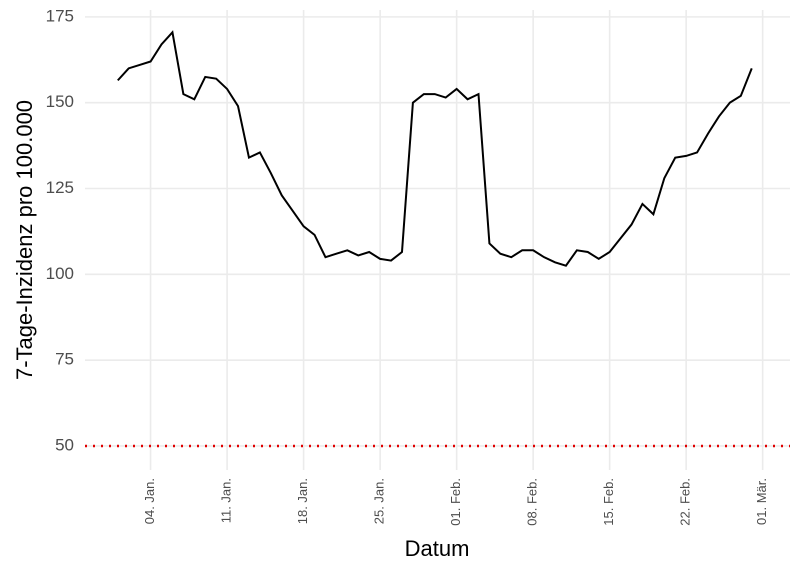 The height and width of the screenshot is (581, 800). What do you see at coordinates (60, 15) in the screenshot?
I see `y-tick-label: 175` at bounding box center [60, 15].